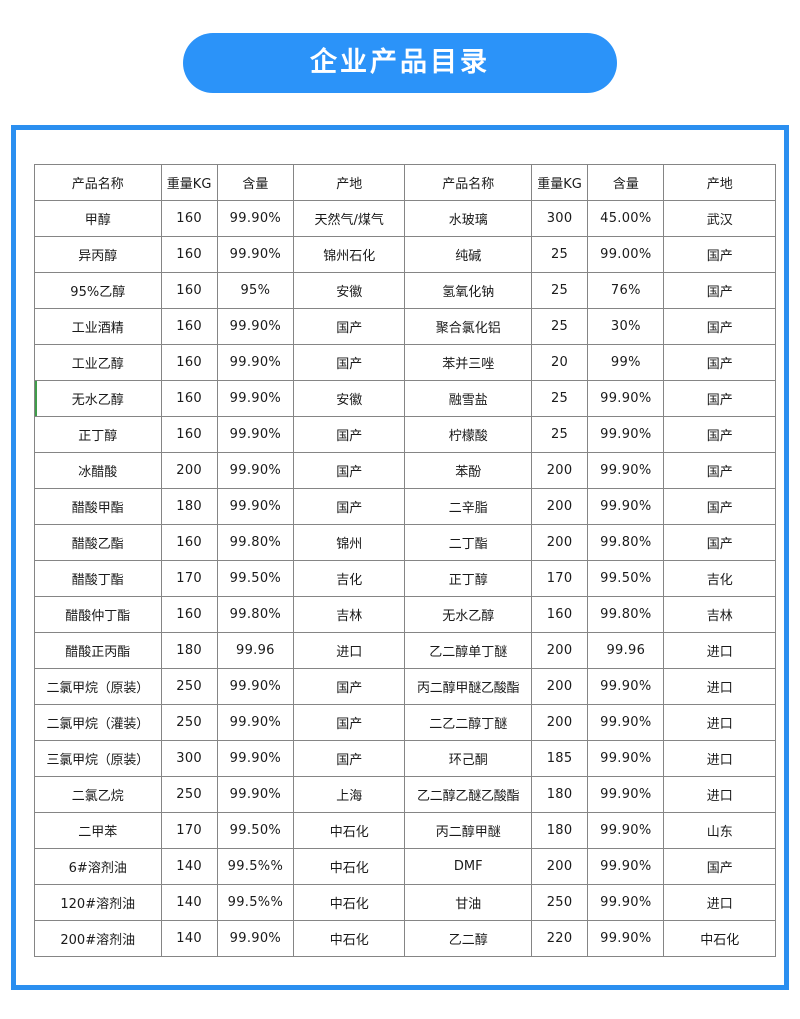  I want to click on cell-name_l: 工业酒精, so click(98, 326).